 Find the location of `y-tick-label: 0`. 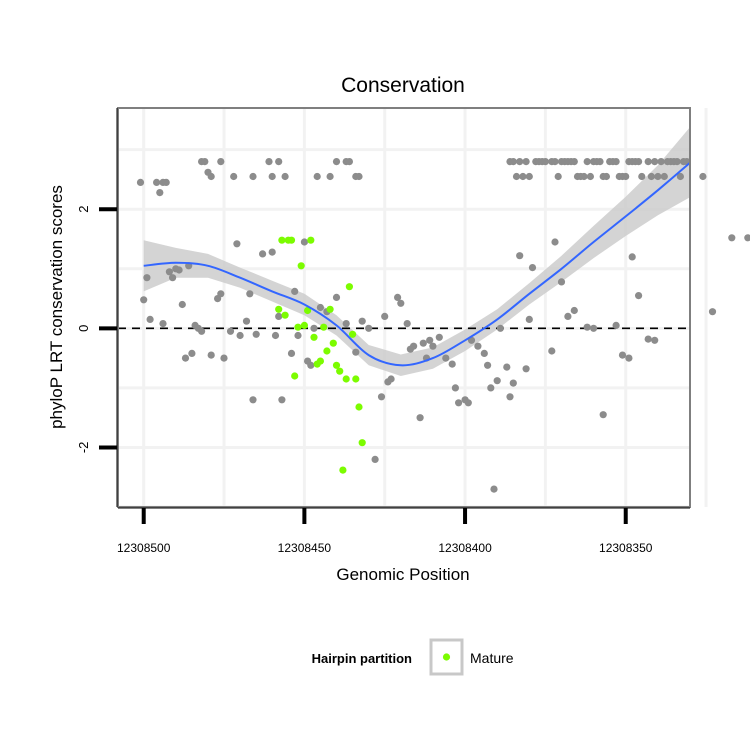

y-tick-label: 0 is located at coordinates (83, 328).